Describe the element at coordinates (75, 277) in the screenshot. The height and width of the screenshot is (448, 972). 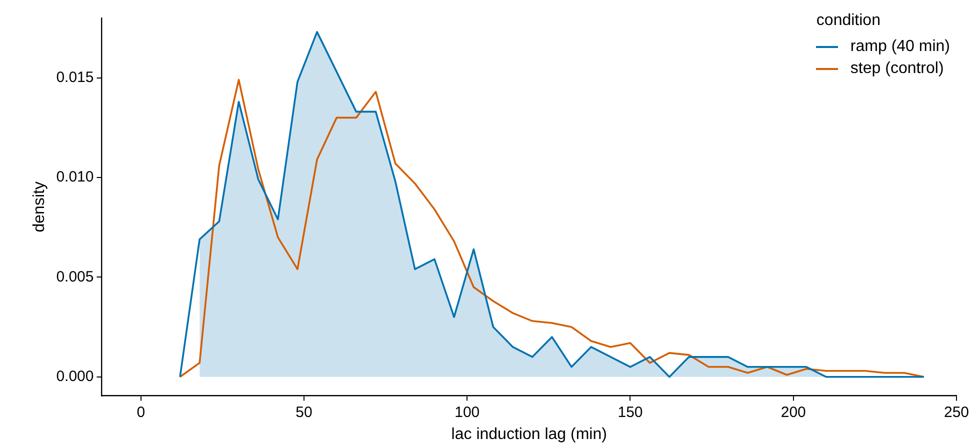
I see `y-tick-label: 0.005` at that location.